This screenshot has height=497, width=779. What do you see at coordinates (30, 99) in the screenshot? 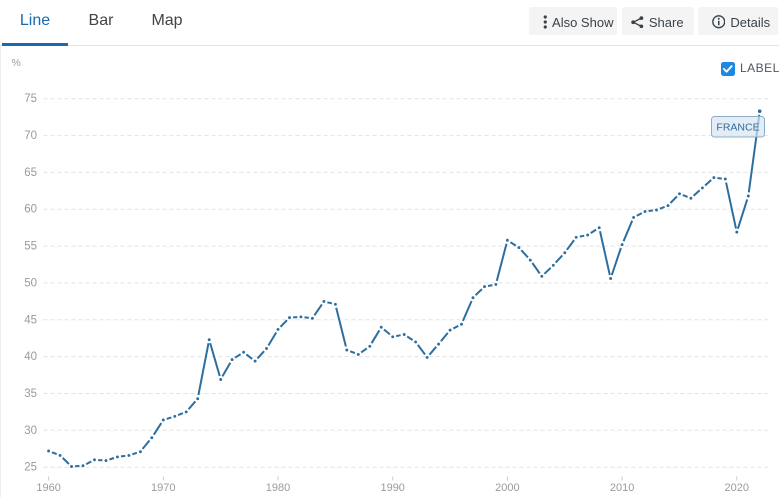
I see `svg-text: 75` at bounding box center [30, 99].